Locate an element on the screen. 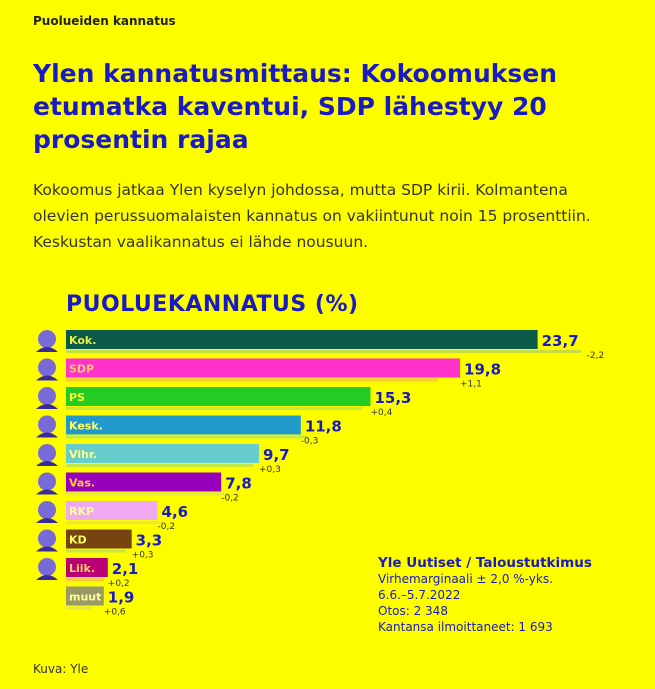 This screenshot has height=689, width=655. change-label: +0,2 is located at coordinates (119, 584).